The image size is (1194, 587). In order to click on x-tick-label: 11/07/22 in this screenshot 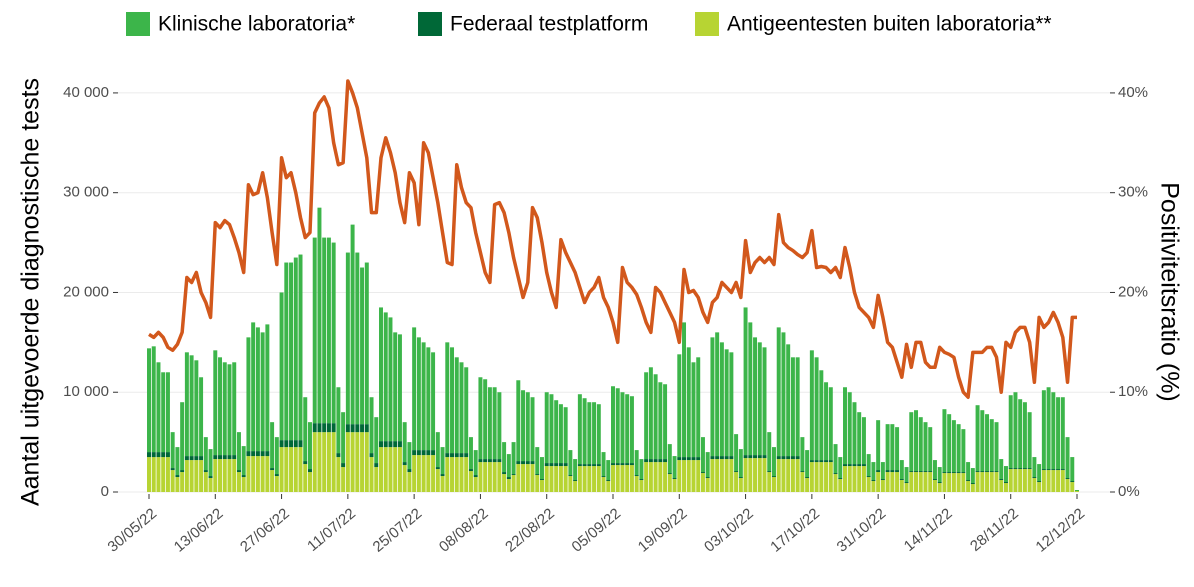, I will do `click(331, 530)`.